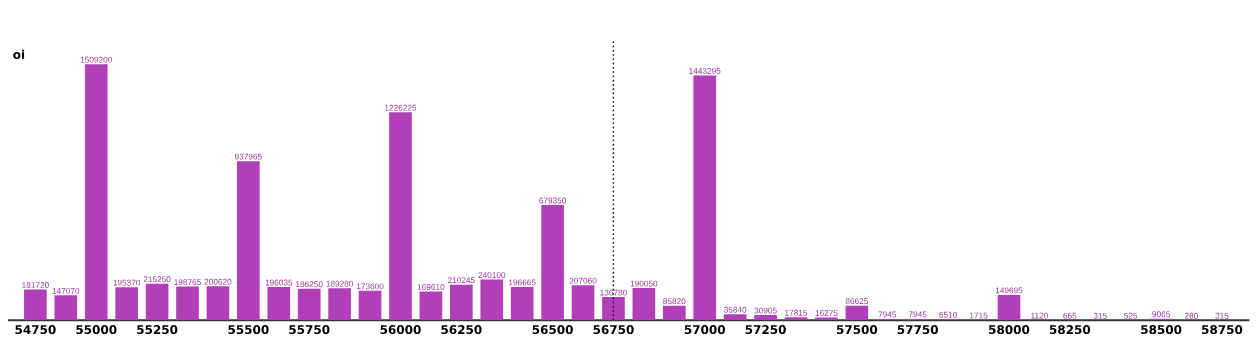 The width and height of the screenshot is (1257, 343). Describe the element at coordinates (948, 314) in the screenshot. I see `data-label: 6510` at that location.